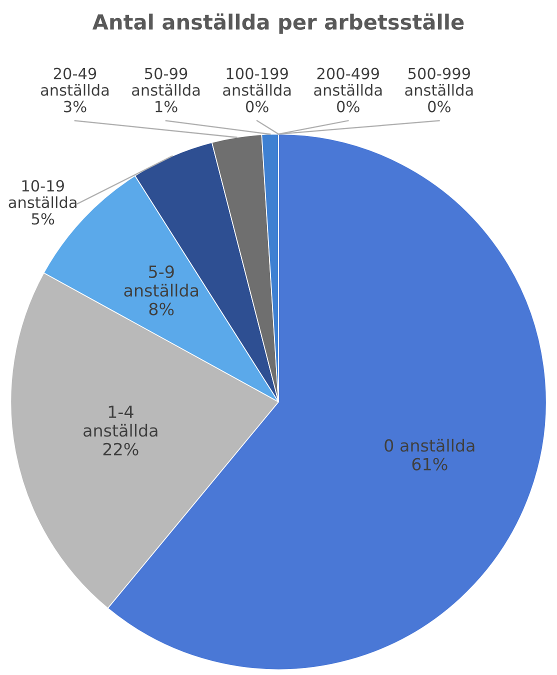  Describe the element at coordinates (439, 82) in the screenshot. I see `category-label: 500-999 anställda` at that location.